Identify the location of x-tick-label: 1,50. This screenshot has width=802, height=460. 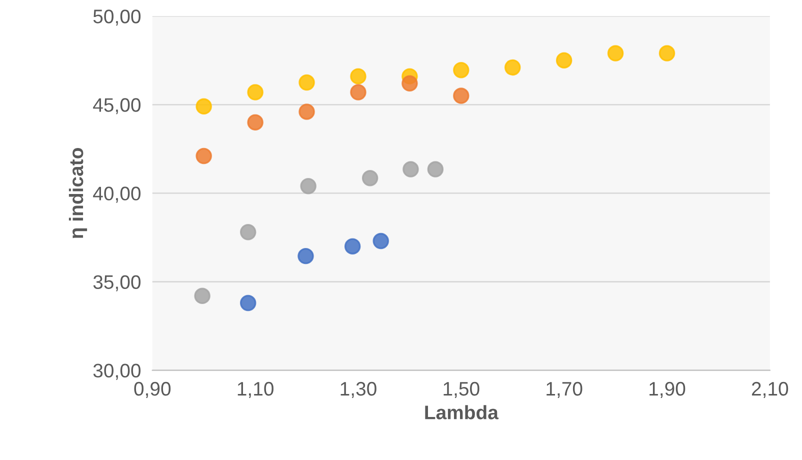
(462, 390).